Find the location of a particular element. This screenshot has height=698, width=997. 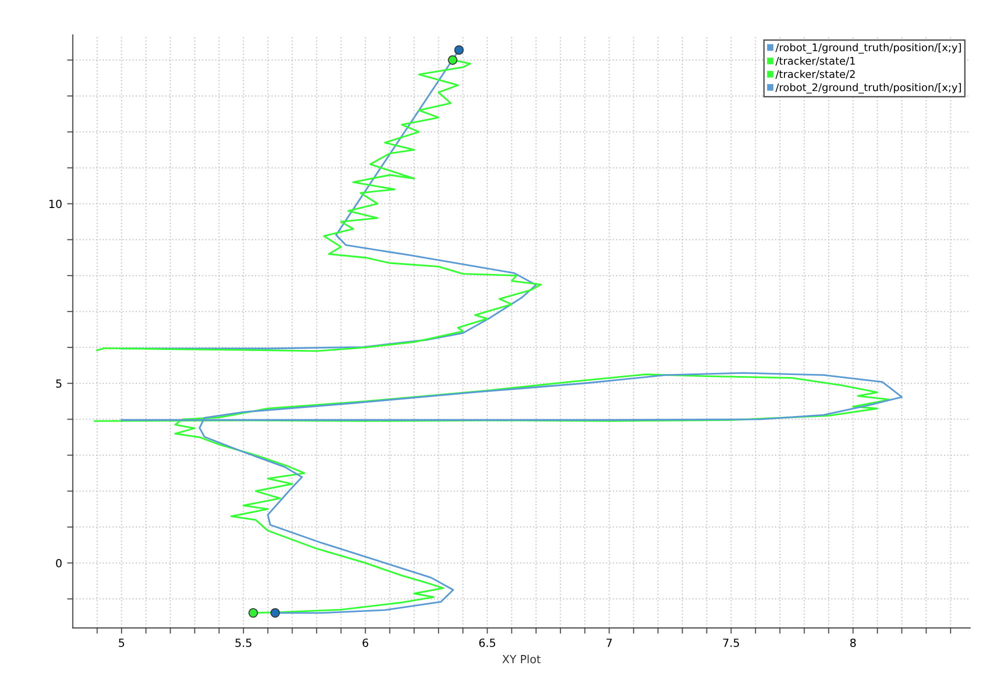

legend-label: /robot_1/ground_truth/position/[x;y] is located at coordinates (868, 48).